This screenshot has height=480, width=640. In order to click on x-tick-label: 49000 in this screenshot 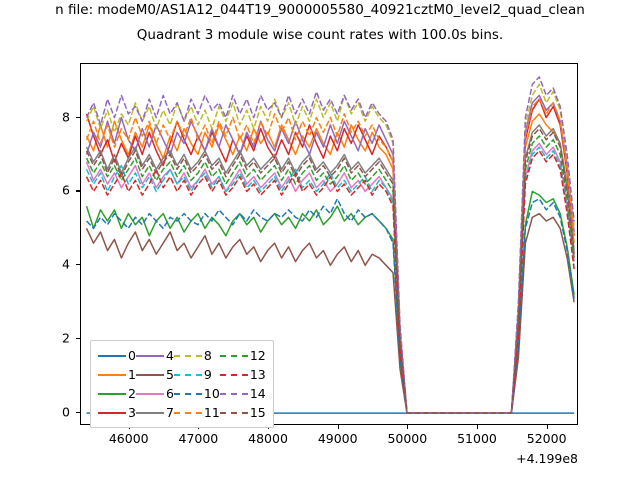, I will do `click(337, 438)`.